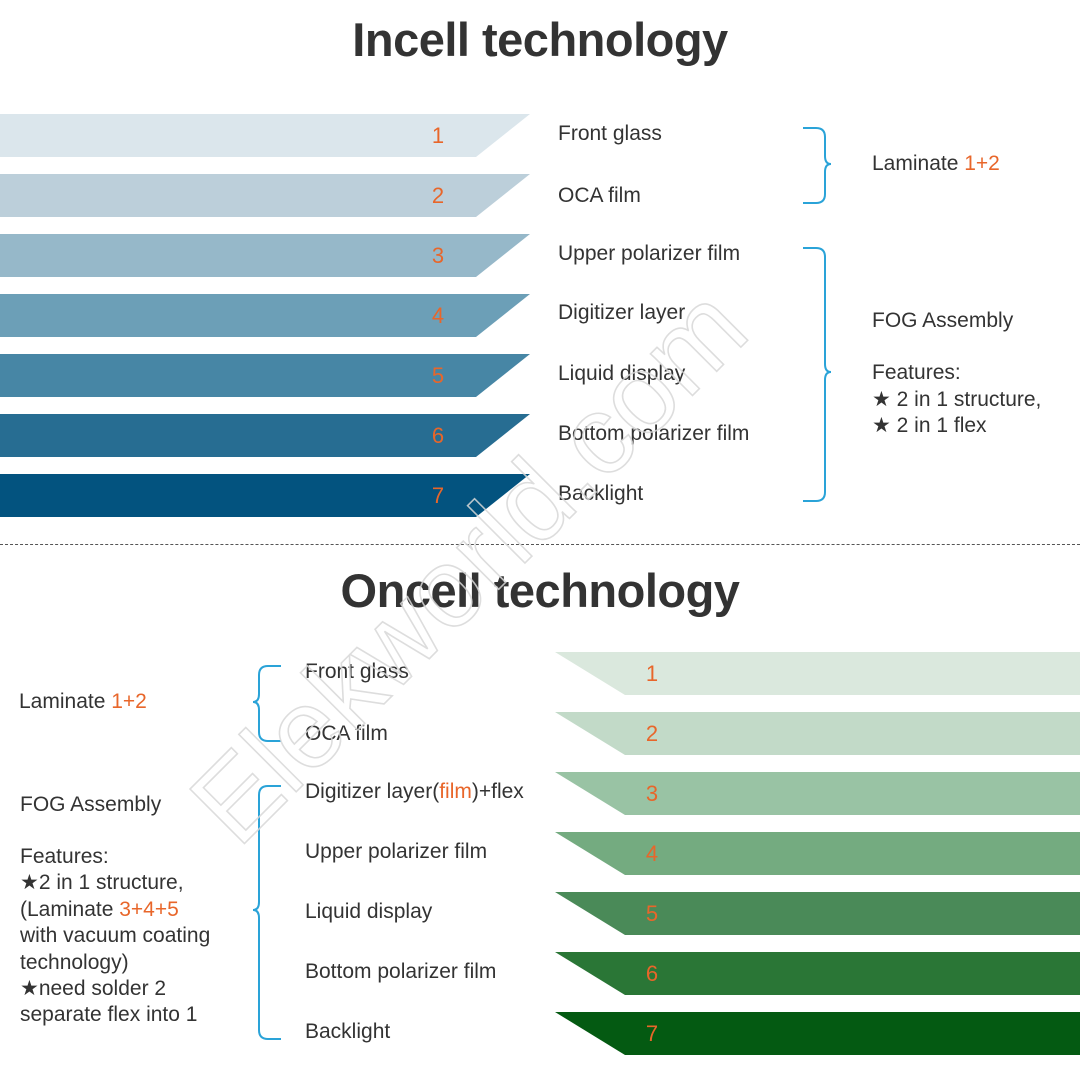 Image resolution: width=1080 pixels, height=1080 pixels. I want to click on oncell-layer-6-band, so click(817, 973).